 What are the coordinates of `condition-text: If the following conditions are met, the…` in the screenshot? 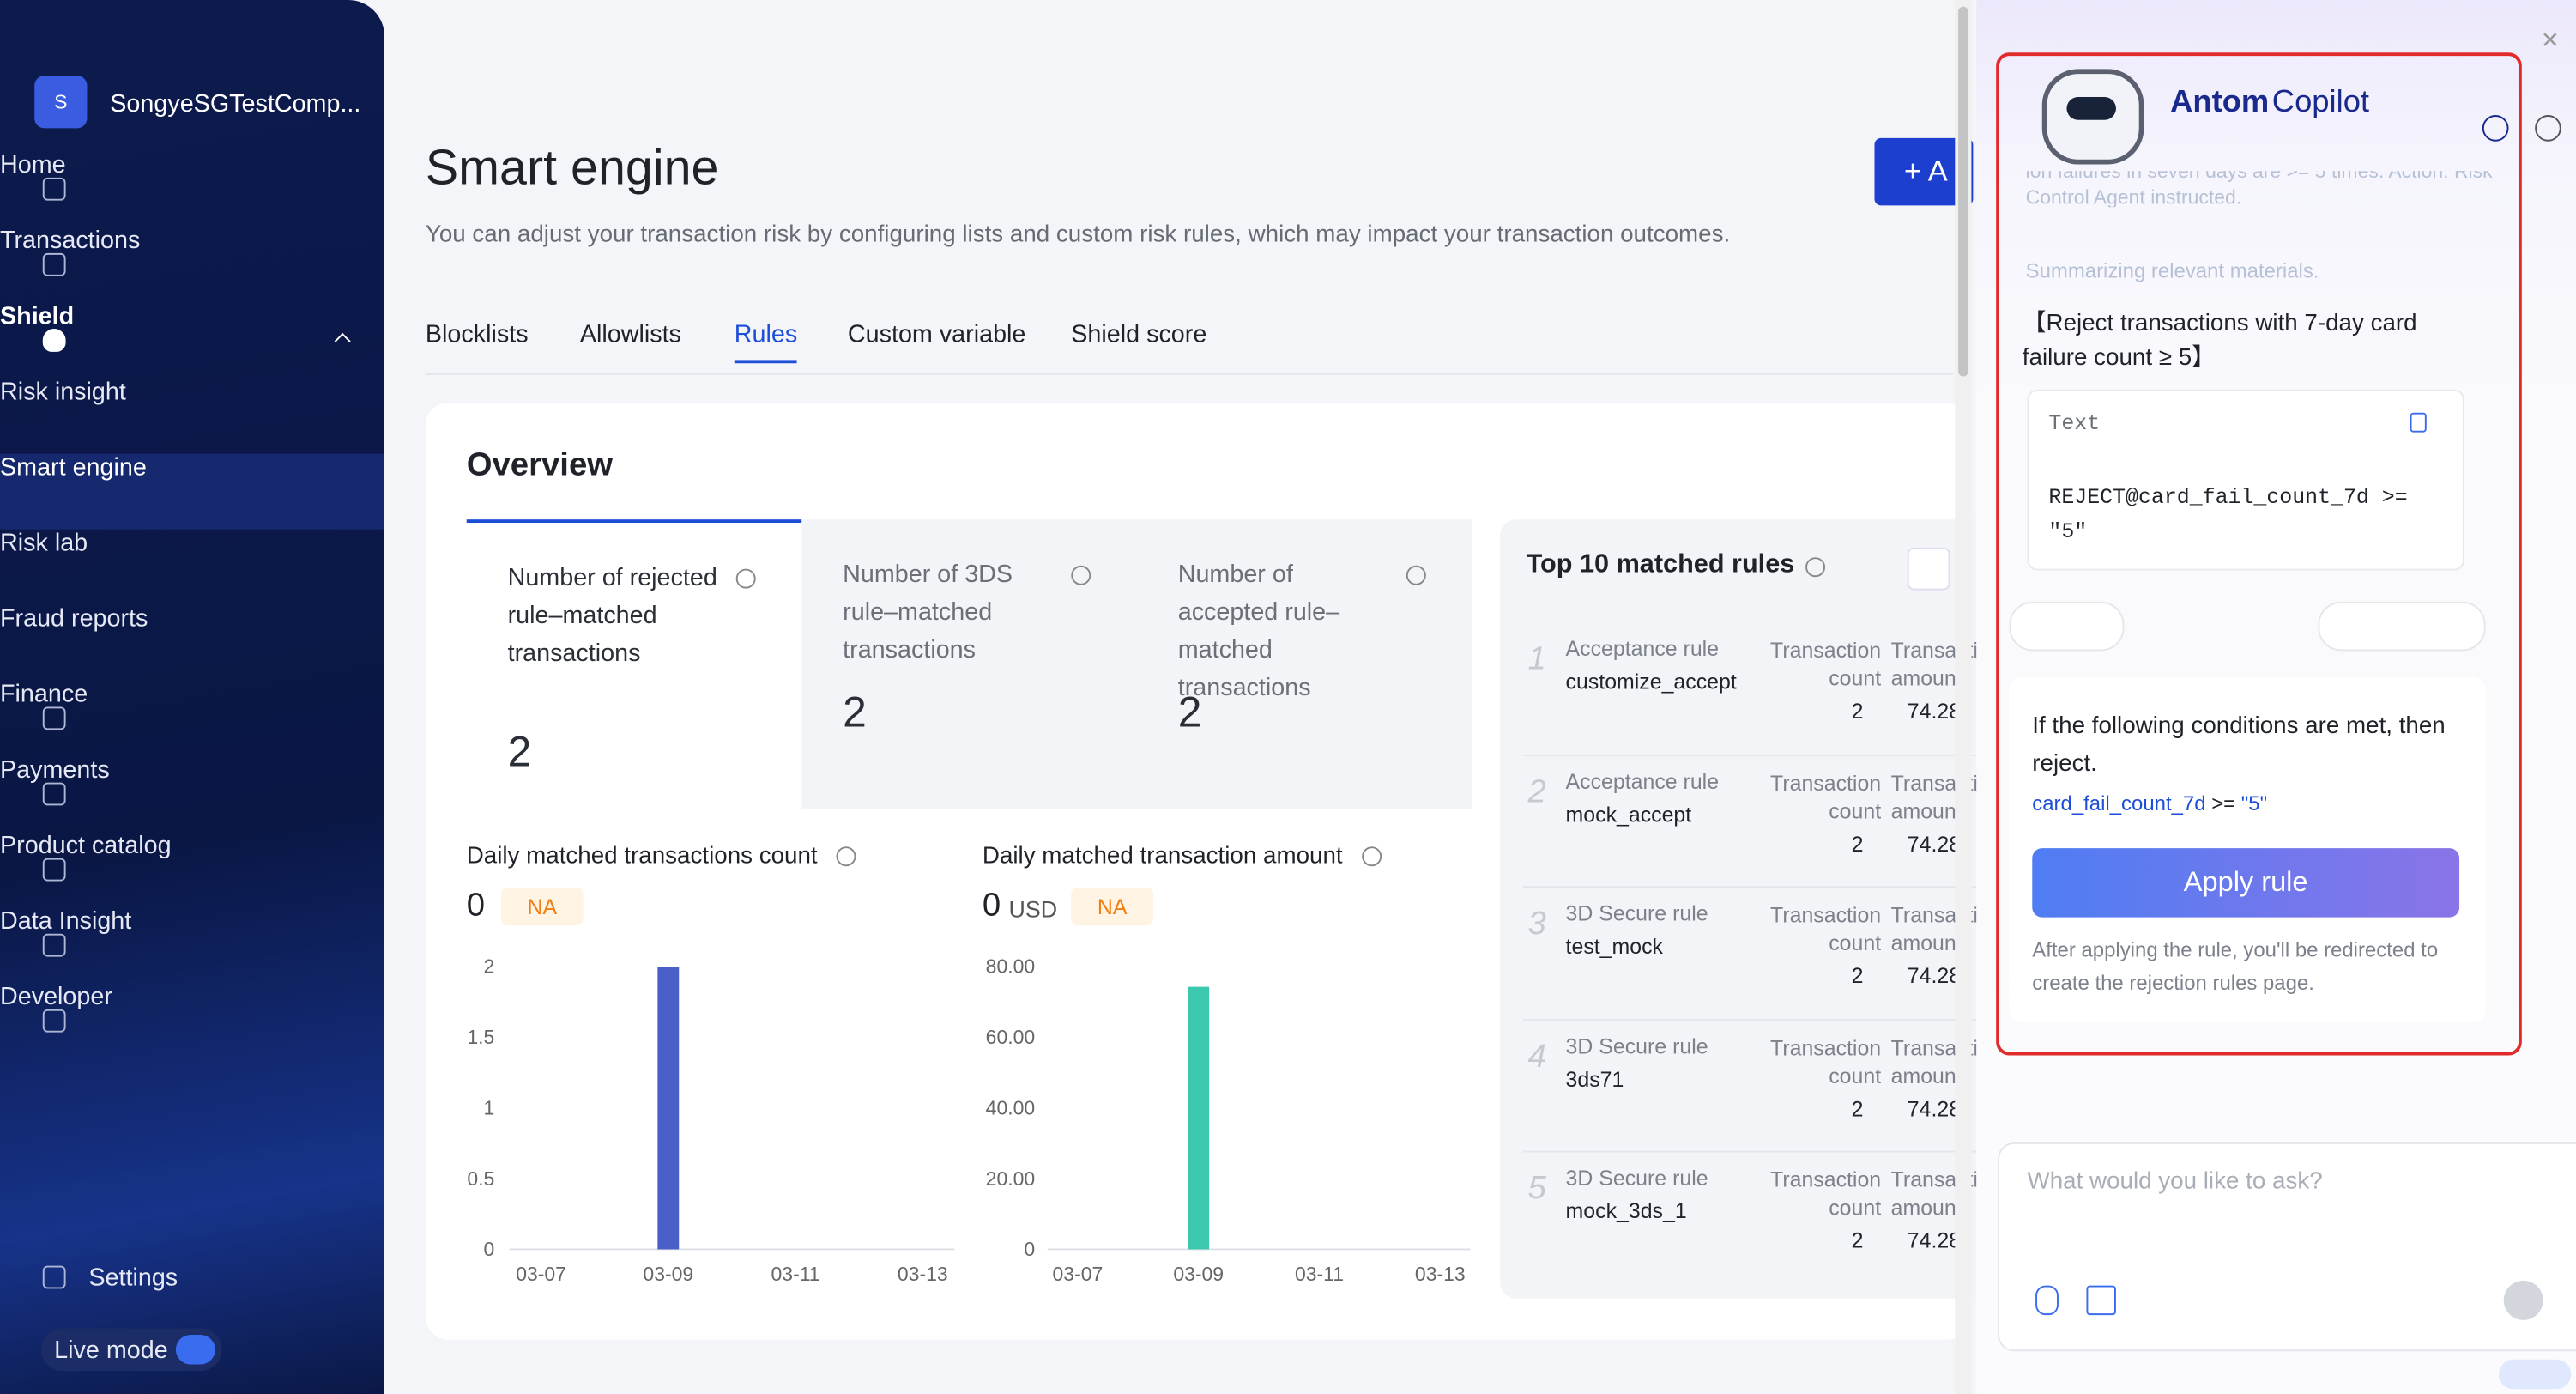 It's located at (2239, 745).